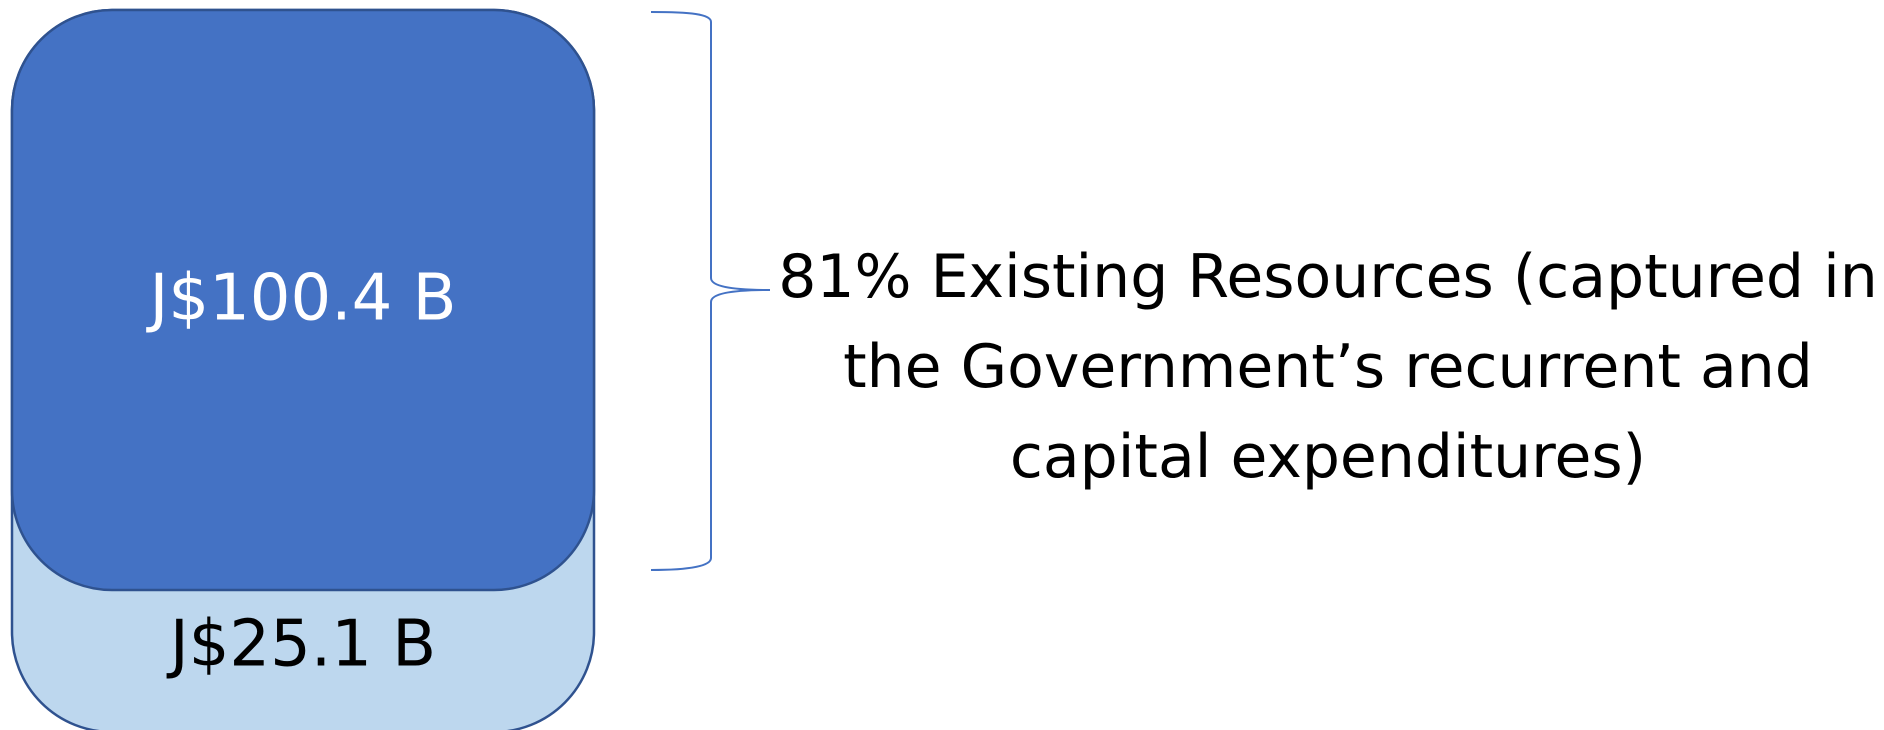  What do you see at coordinates (710, 291) in the screenshot?
I see `curly-brace` at bounding box center [710, 291].